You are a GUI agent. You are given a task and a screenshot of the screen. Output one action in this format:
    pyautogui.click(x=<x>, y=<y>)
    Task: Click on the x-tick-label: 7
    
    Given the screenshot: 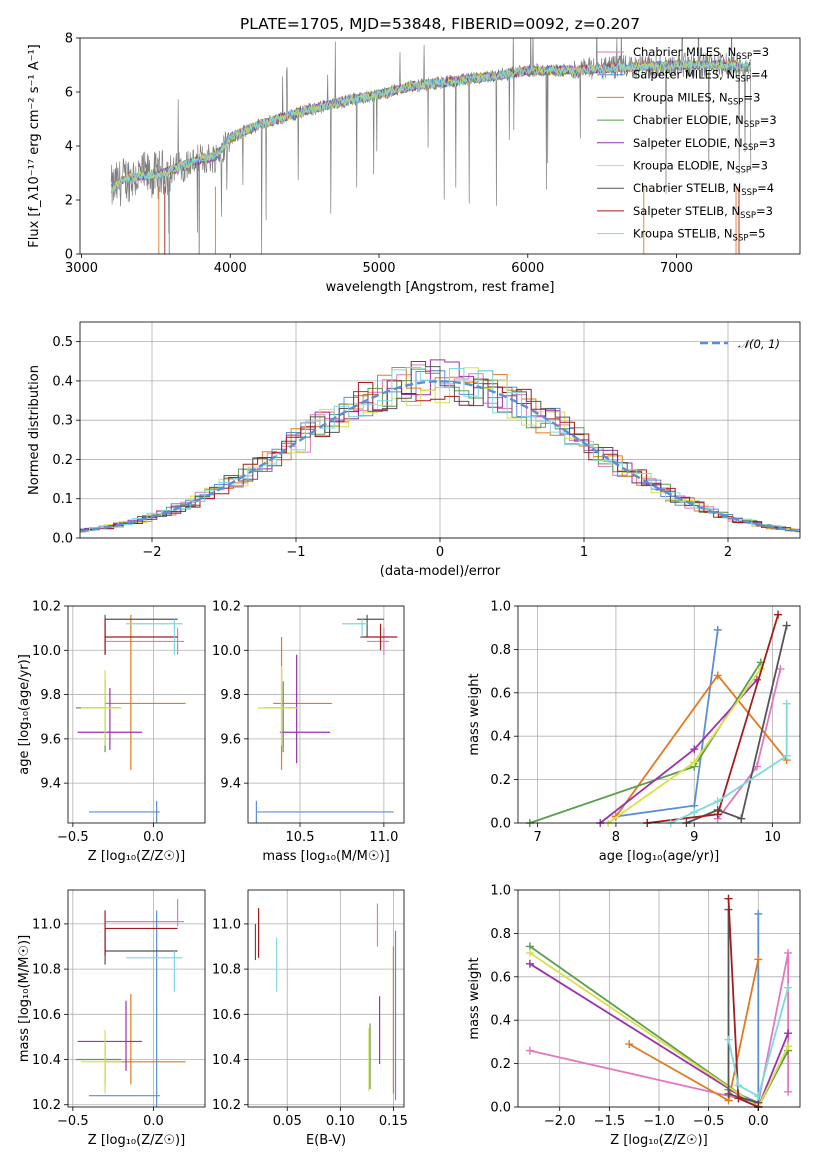 What is the action you would take?
    pyautogui.click(x=537, y=837)
    